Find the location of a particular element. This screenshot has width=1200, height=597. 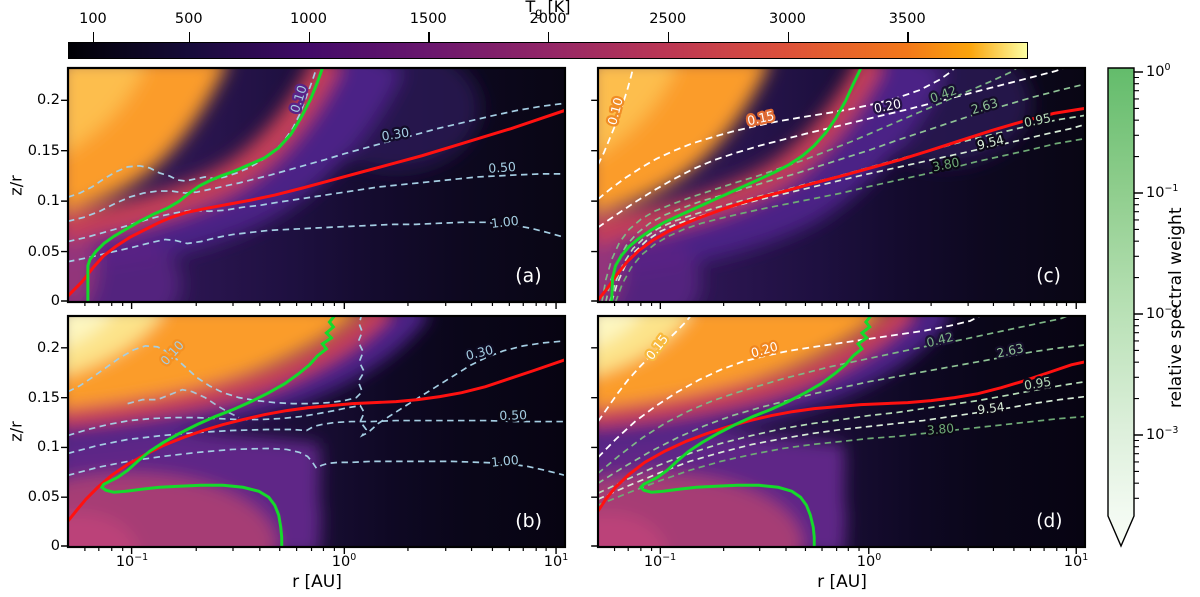

contour-label: 3.80 is located at coordinates (940, 429).